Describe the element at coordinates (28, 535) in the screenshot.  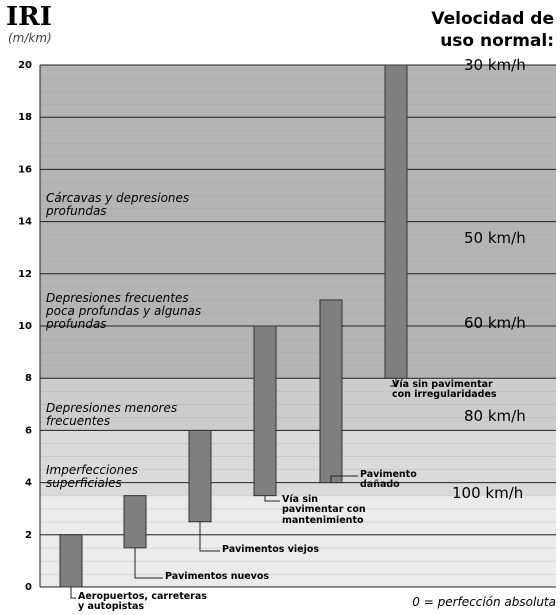
I see `y-tick-label: 2` at that location.